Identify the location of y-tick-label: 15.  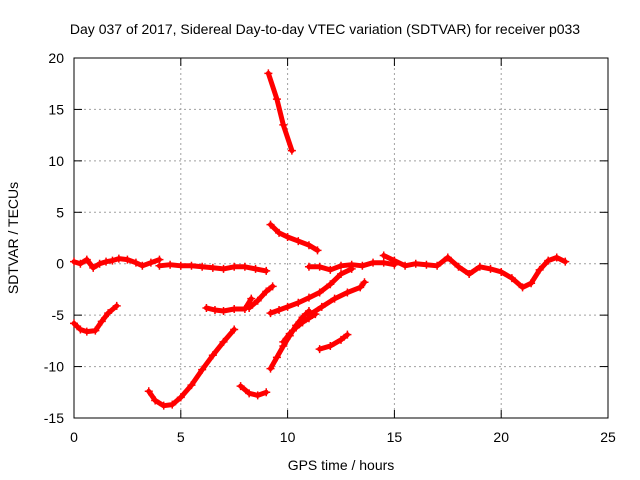
(56, 109).